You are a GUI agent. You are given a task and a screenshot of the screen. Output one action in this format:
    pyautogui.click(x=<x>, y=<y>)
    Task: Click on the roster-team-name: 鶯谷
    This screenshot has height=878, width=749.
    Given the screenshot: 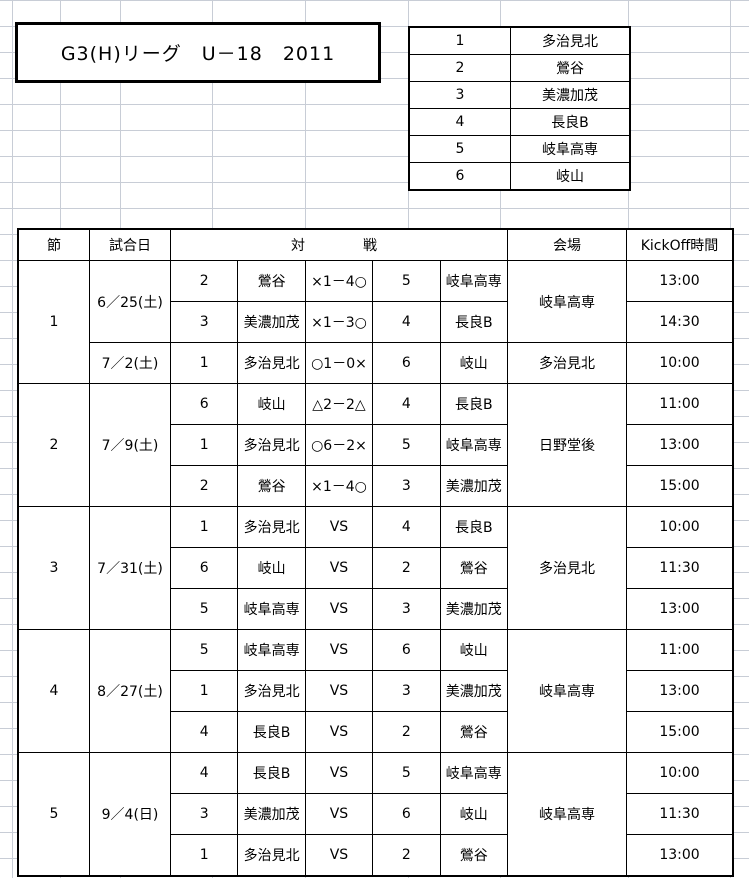 What is the action you would take?
    pyautogui.click(x=570, y=68)
    